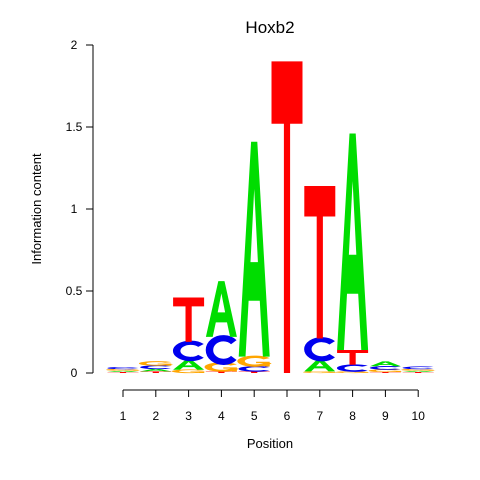  What do you see at coordinates (221, 416) in the screenshot?
I see `x-tick-label: 4` at bounding box center [221, 416].